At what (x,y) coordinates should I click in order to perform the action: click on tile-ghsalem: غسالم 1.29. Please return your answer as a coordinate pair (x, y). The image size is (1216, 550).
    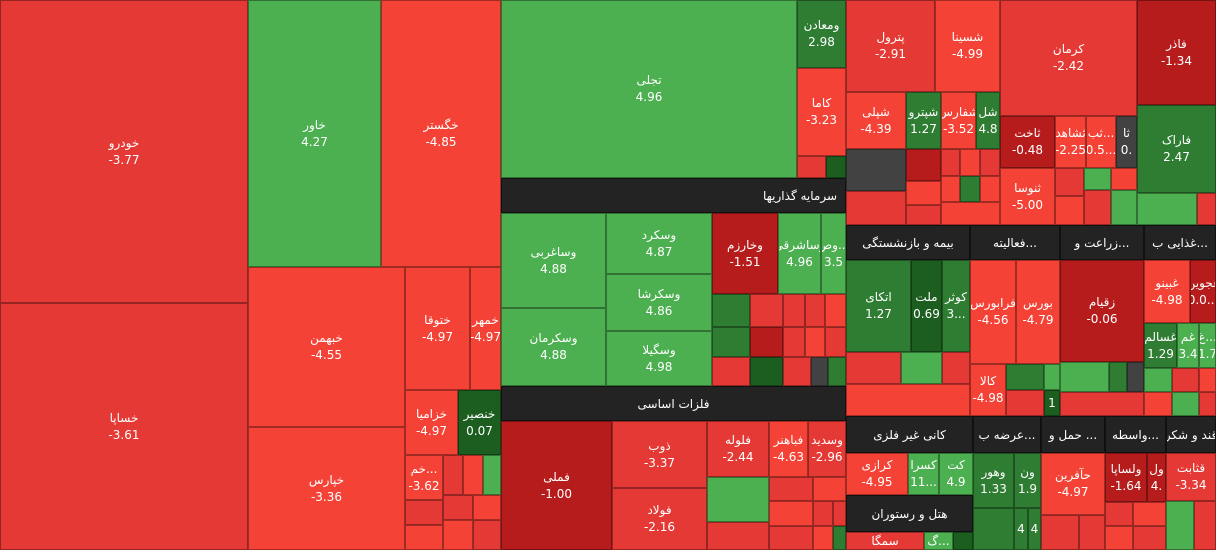
    Looking at the image, I should click on (1160, 345).